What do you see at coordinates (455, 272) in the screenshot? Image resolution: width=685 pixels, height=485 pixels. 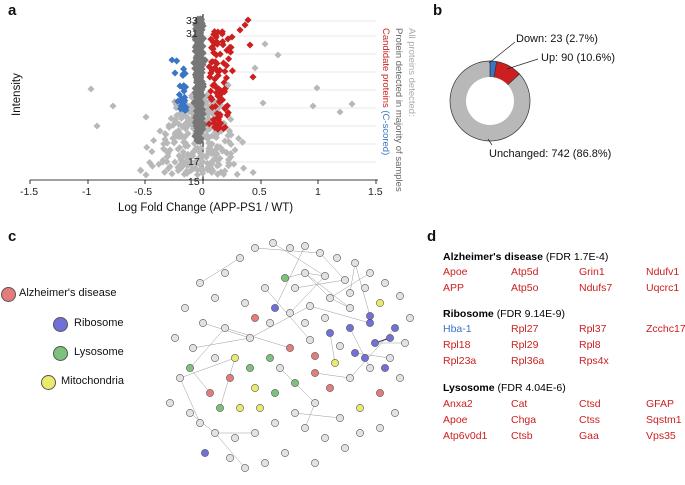 I see `gene-name: Apoe` at bounding box center [455, 272].